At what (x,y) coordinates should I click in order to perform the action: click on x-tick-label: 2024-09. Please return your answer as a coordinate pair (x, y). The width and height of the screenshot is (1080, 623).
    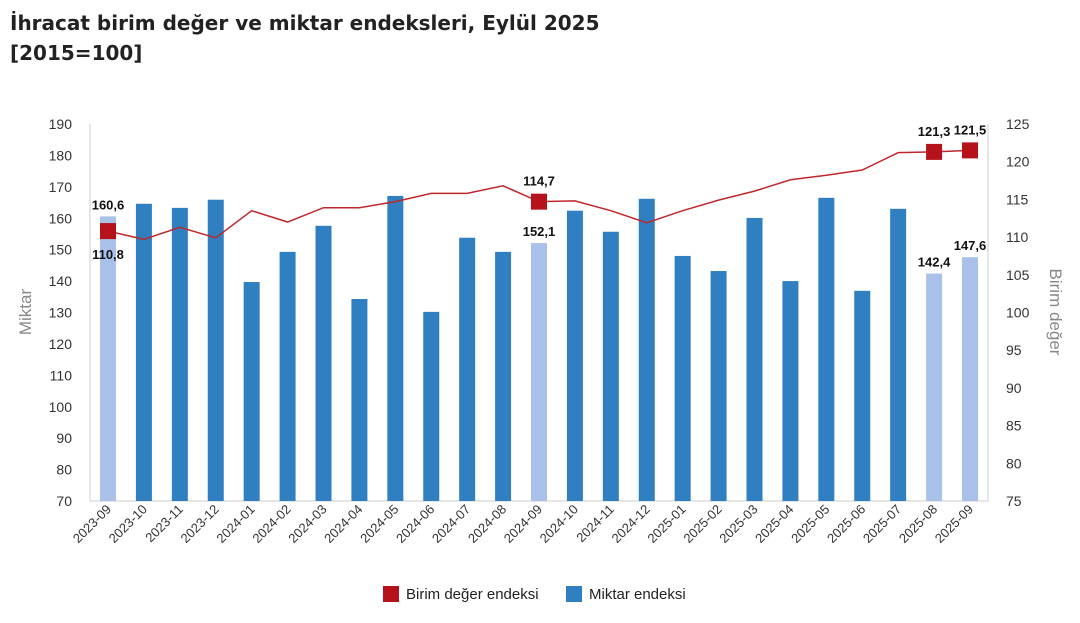
    Looking at the image, I should click on (523, 524).